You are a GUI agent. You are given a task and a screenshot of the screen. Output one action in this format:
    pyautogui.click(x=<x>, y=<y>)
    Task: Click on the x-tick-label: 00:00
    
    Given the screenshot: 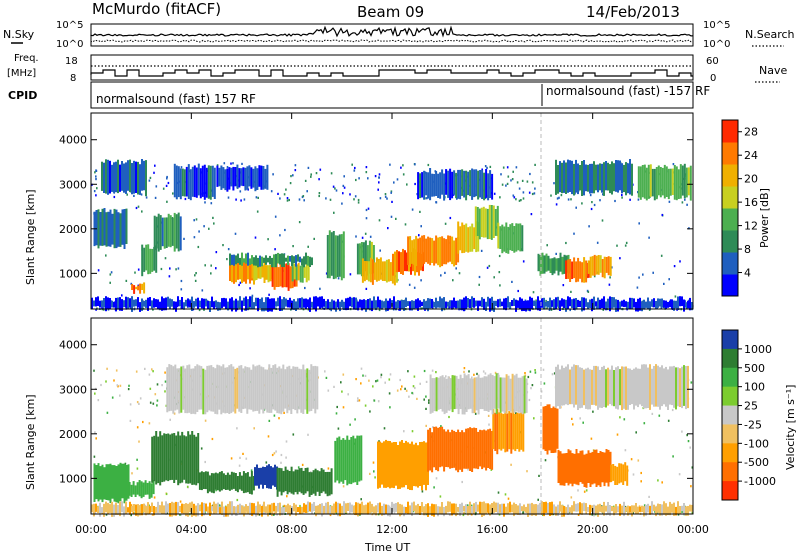 What is the action you would take?
    pyautogui.click(x=91, y=529)
    